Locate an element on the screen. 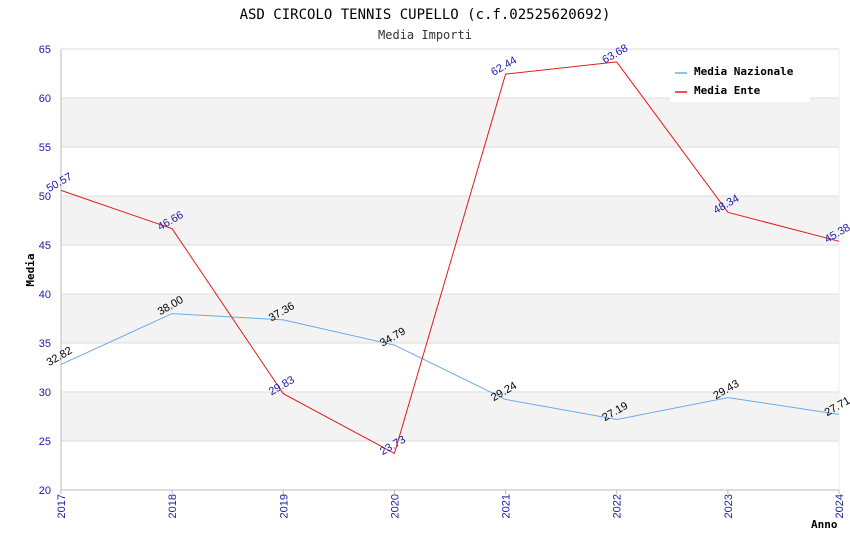 Image resolution: width=850 pixels, height=550 pixels. legend-label-media-ente: Media Ente is located at coordinates (727, 90).